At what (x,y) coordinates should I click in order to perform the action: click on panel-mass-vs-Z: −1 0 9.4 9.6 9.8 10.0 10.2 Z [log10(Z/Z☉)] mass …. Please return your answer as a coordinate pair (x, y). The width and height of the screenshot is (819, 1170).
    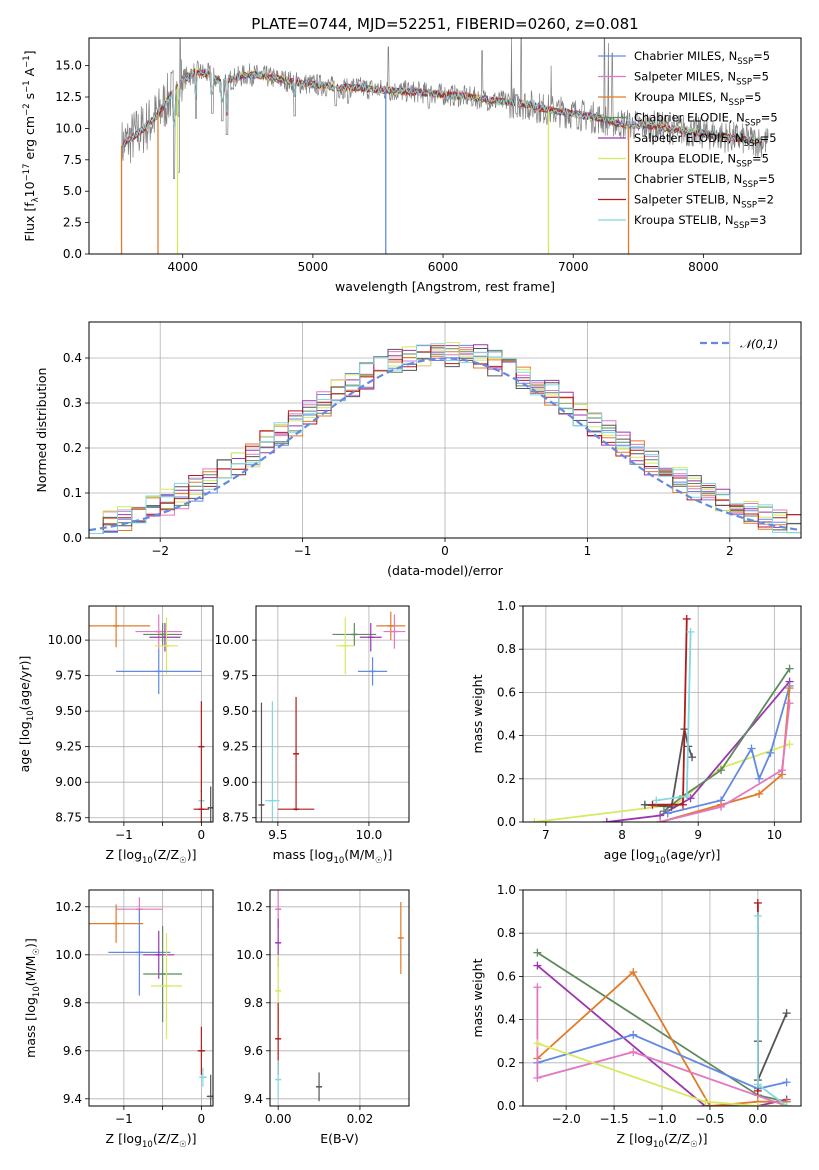
    Looking at the image, I should click on (118, 1019).